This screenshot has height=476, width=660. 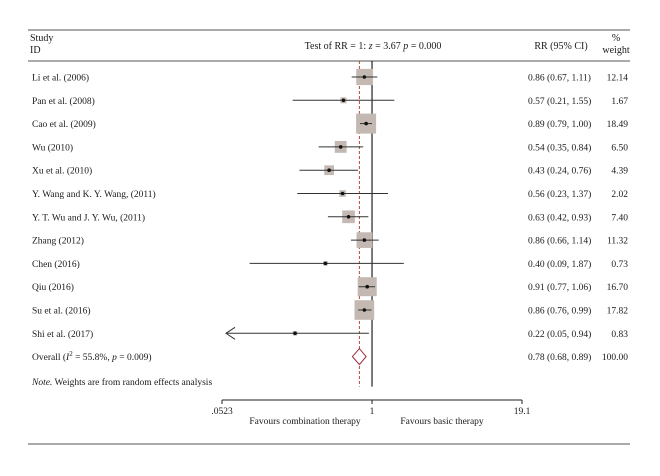 What do you see at coordinates (61, 311) in the screenshot?
I see `study-label: Su et al. (2016)` at bounding box center [61, 311].